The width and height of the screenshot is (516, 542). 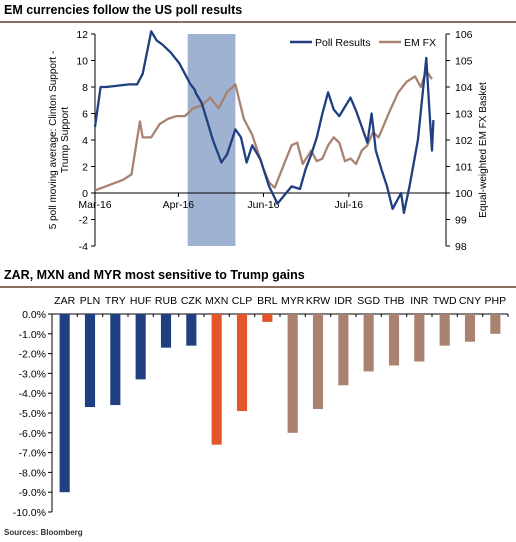 I want to click on bar-twd, so click(x=444, y=330).